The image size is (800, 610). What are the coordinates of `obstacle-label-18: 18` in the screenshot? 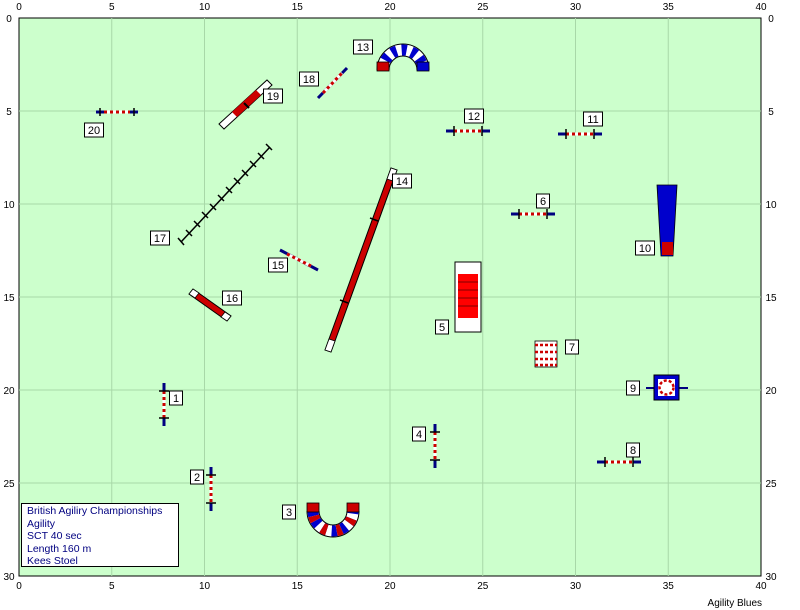 It's located at (309, 79).